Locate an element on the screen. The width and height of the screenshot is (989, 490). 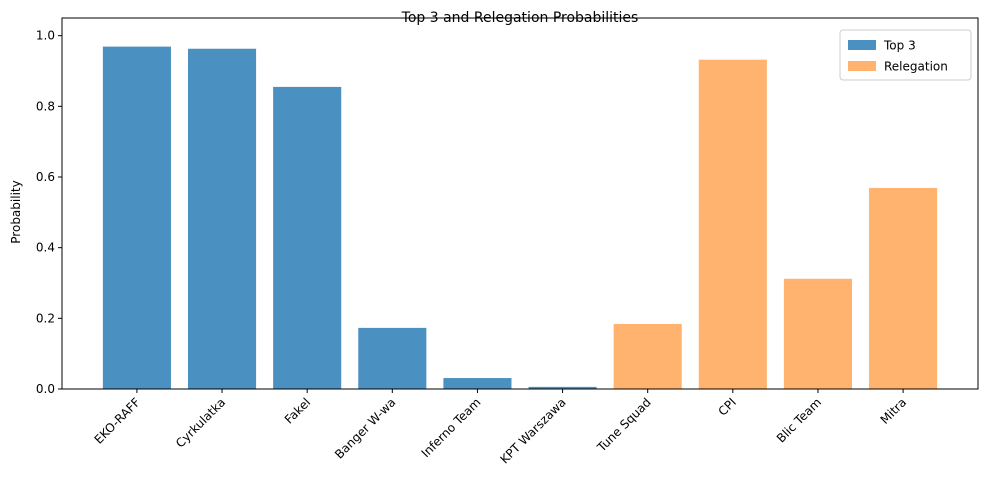
y-tick-label: 0.0 is located at coordinates (45, 389).